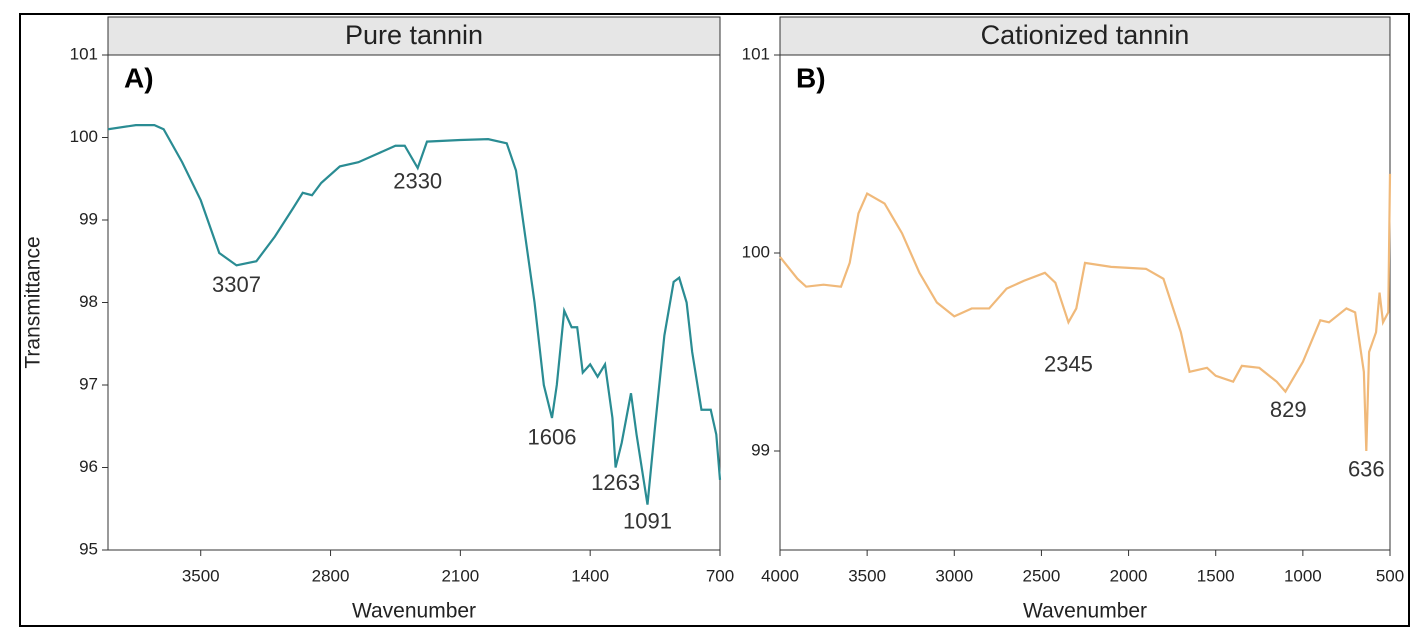 Image resolution: width=1417 pixels, height=633 pixels. Describe the element at coordinates (1390, 575) in the screenshot. I see `x-tick-label: 500` at that location.